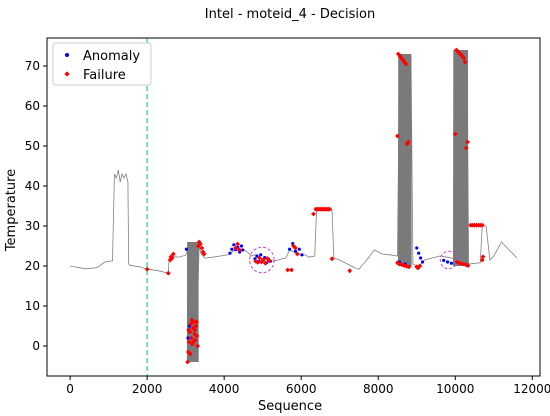  I want to click on legend-label-anomaly: Anomaly, so click(111, 56).